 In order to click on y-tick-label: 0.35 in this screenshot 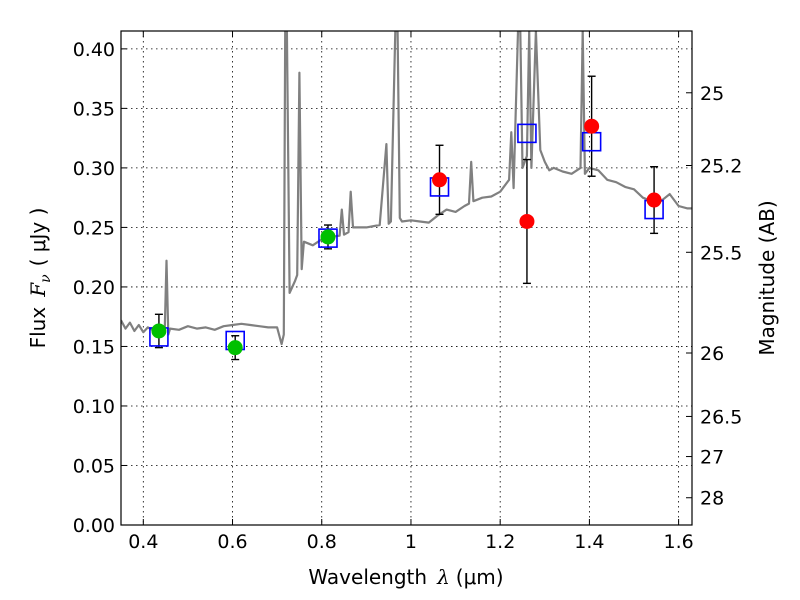, I will do `click(94, 109)`.